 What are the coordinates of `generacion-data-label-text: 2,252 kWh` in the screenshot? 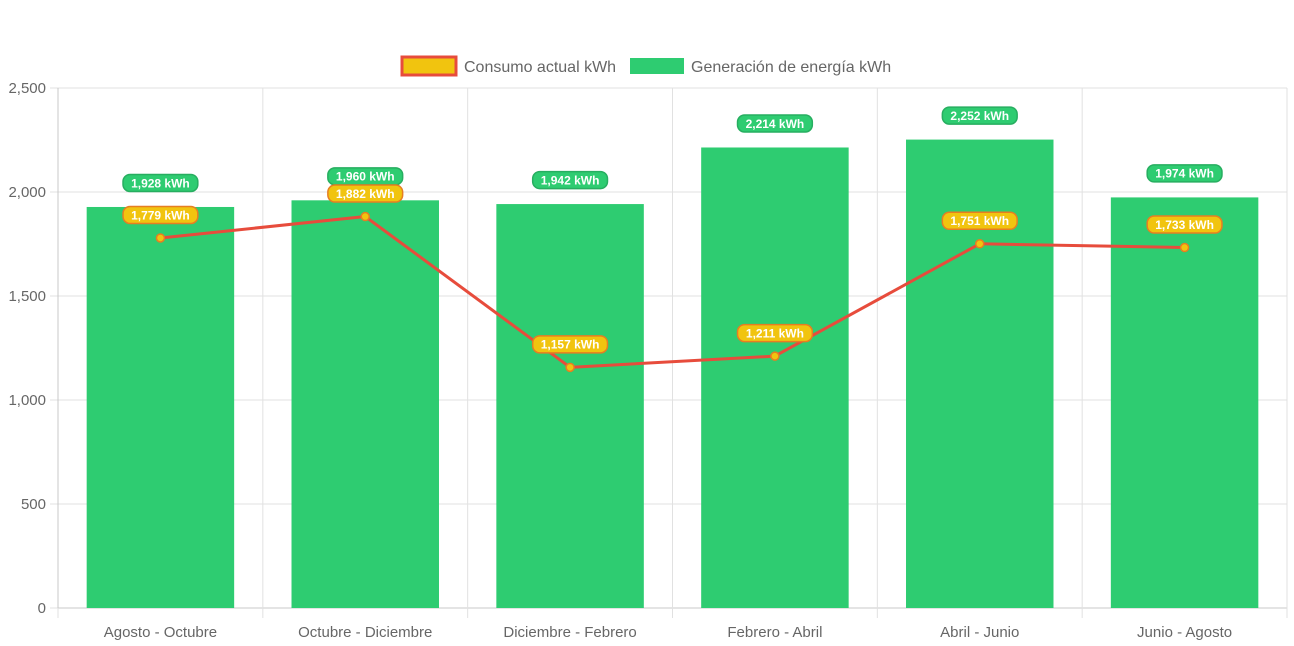 It's located at (979, 116).